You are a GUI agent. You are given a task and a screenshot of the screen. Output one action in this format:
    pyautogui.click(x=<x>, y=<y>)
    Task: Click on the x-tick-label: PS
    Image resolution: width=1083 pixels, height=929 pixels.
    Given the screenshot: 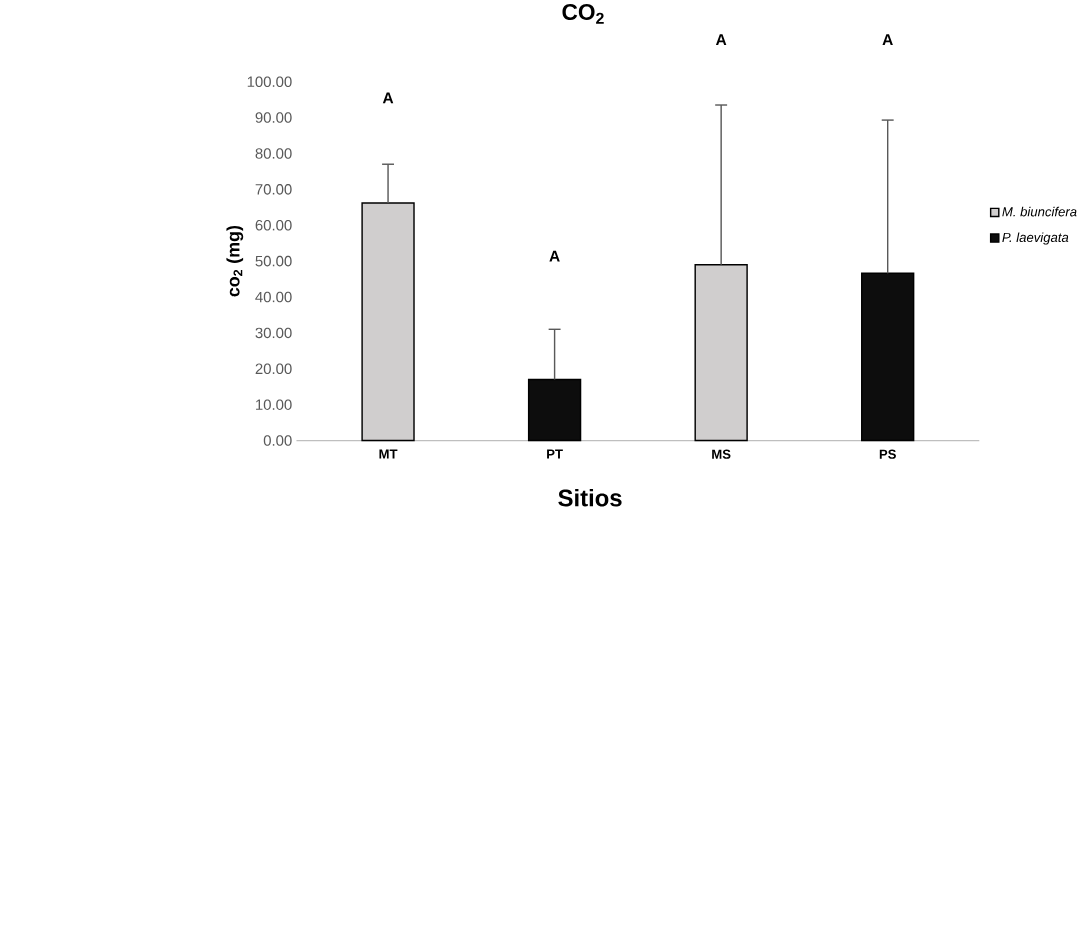 What is the action you would take?
    pyautogui.click(x=887, y=454)
    